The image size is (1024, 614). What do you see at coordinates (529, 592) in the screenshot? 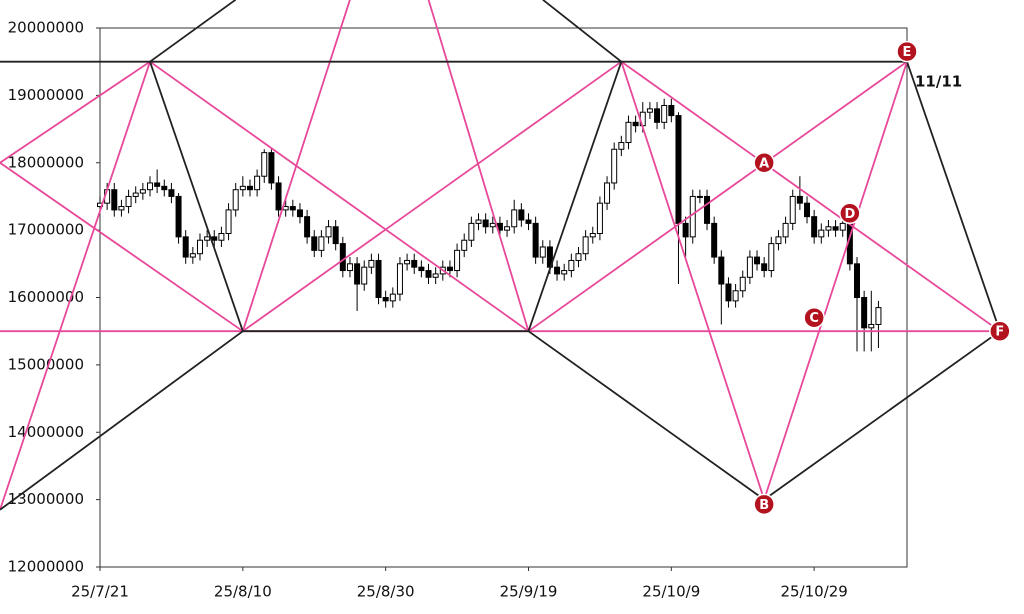
I see `x-tick-label: 25/9/19` at bounding box center [529, 592].